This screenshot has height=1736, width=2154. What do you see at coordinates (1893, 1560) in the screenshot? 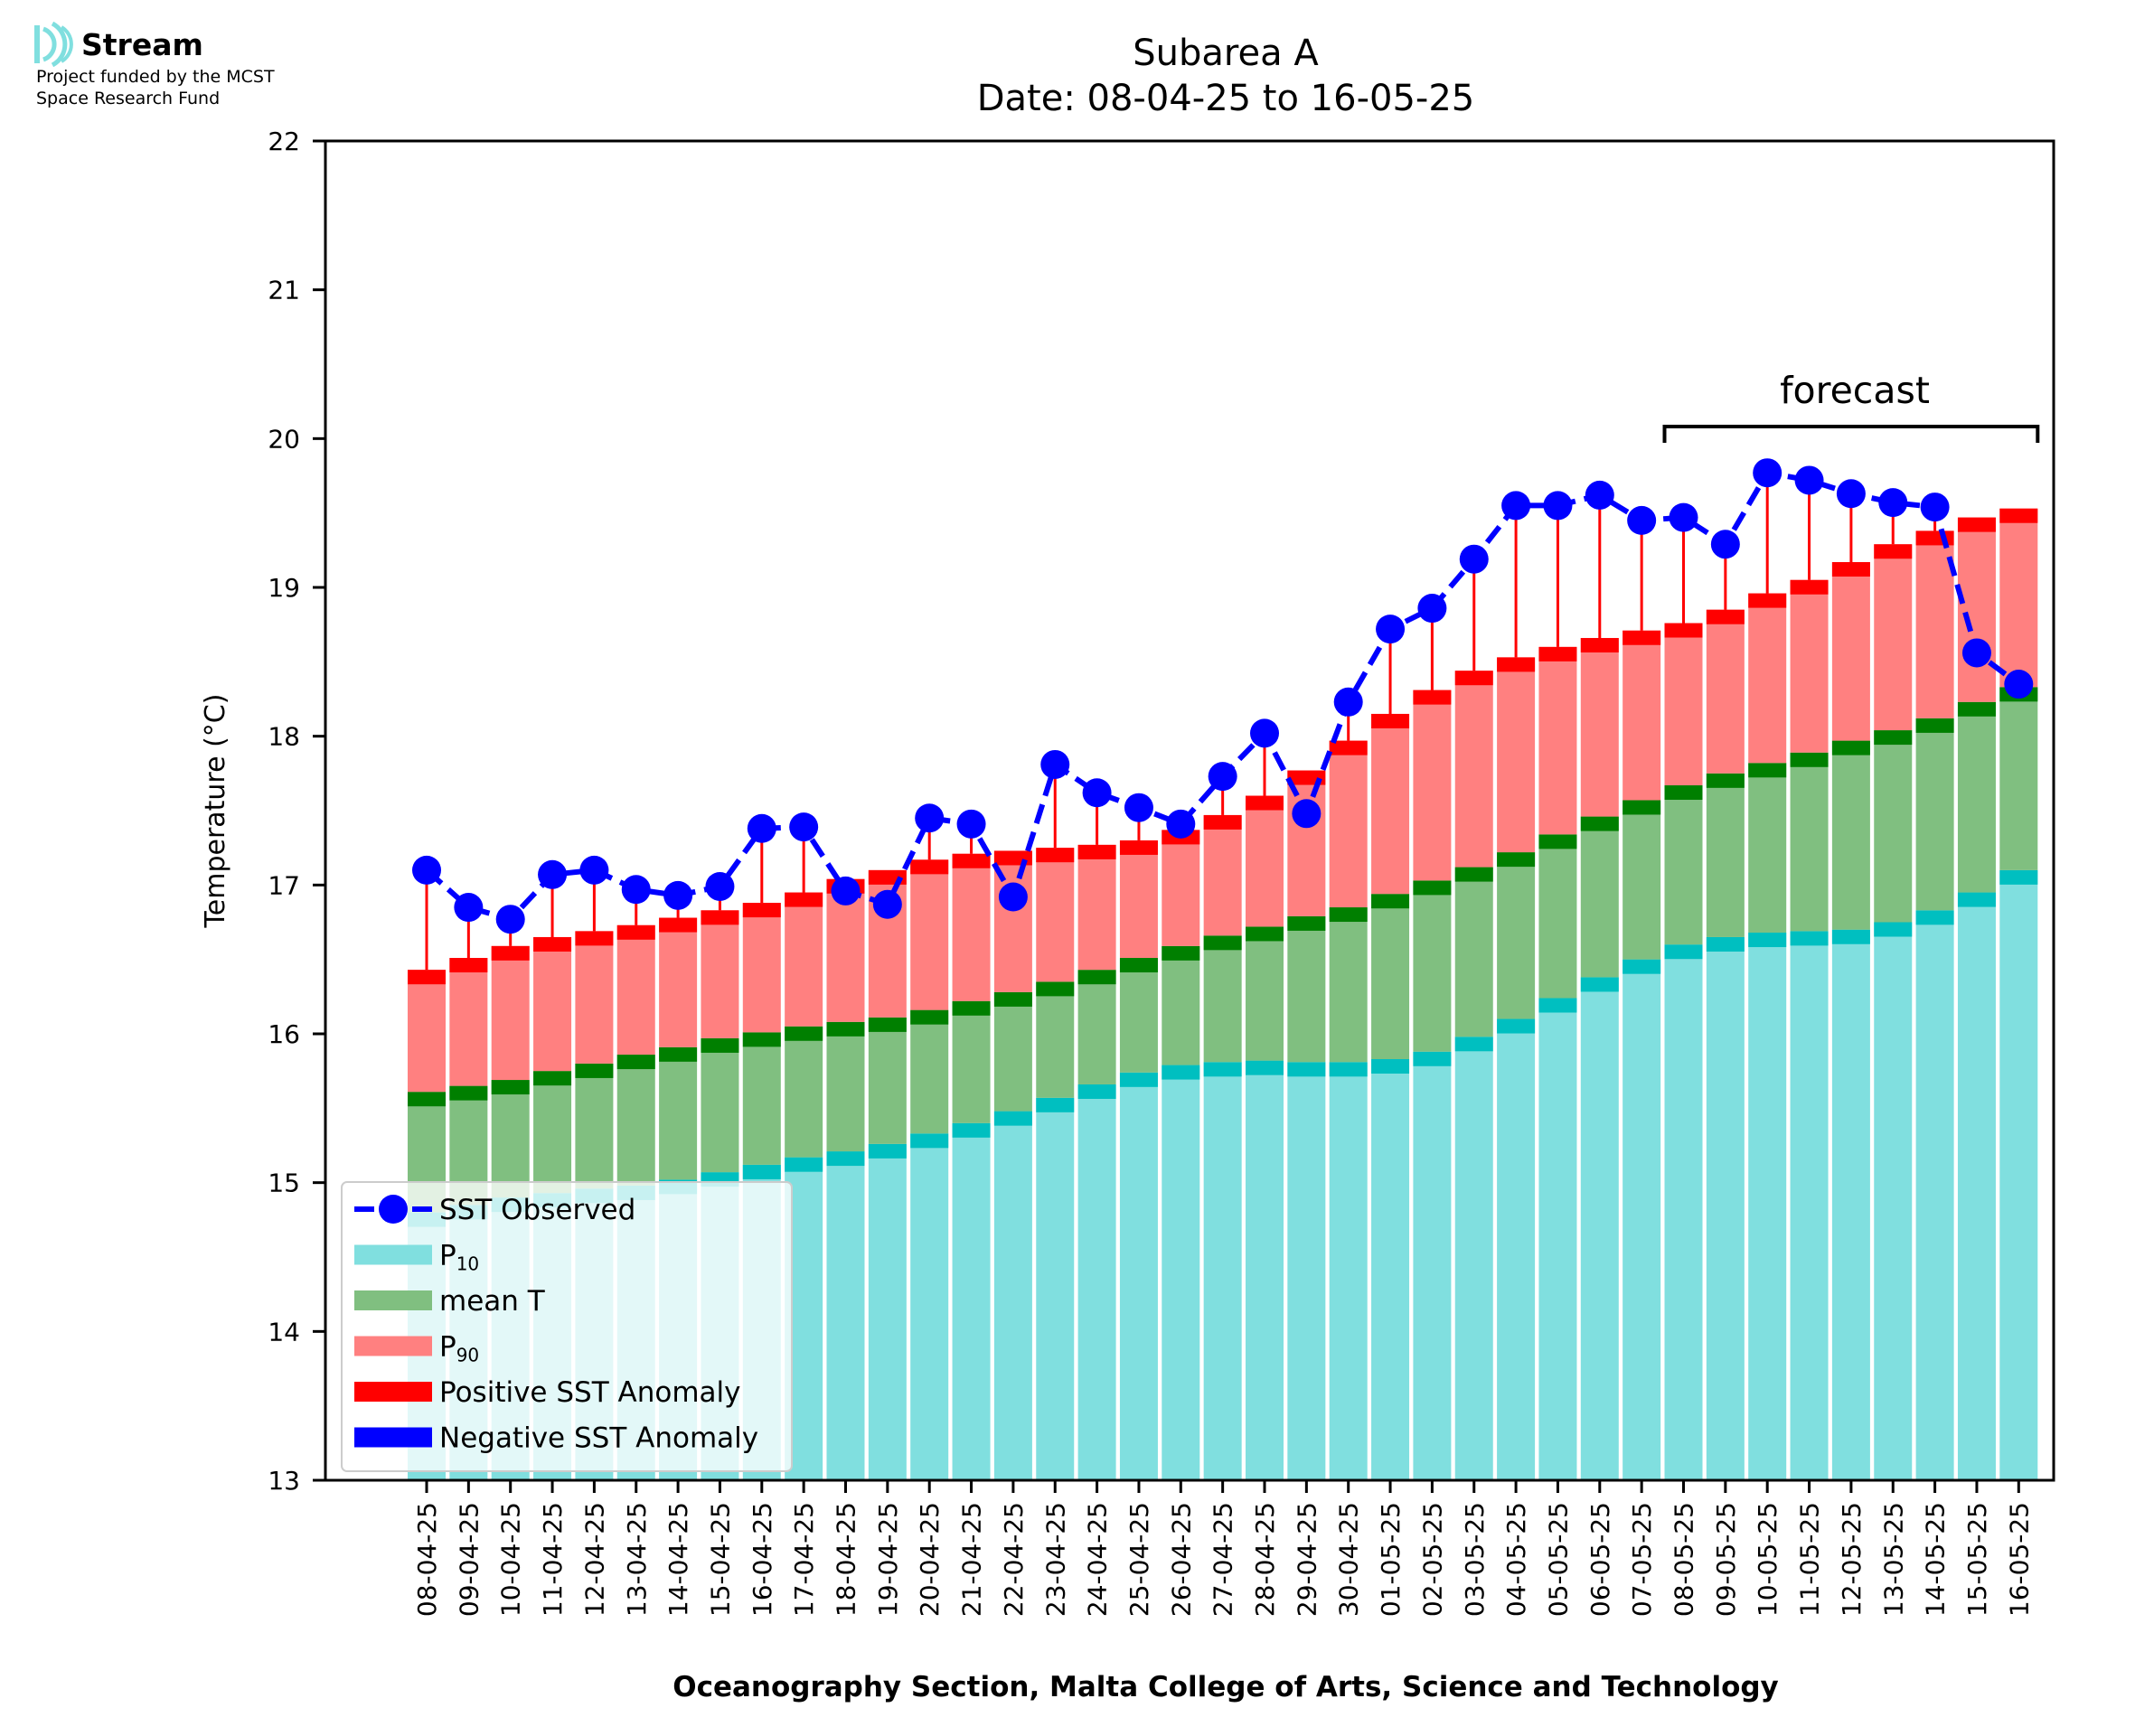
I see `x-tick-label: 13-05-25` at bounding box center [1893, 1560].